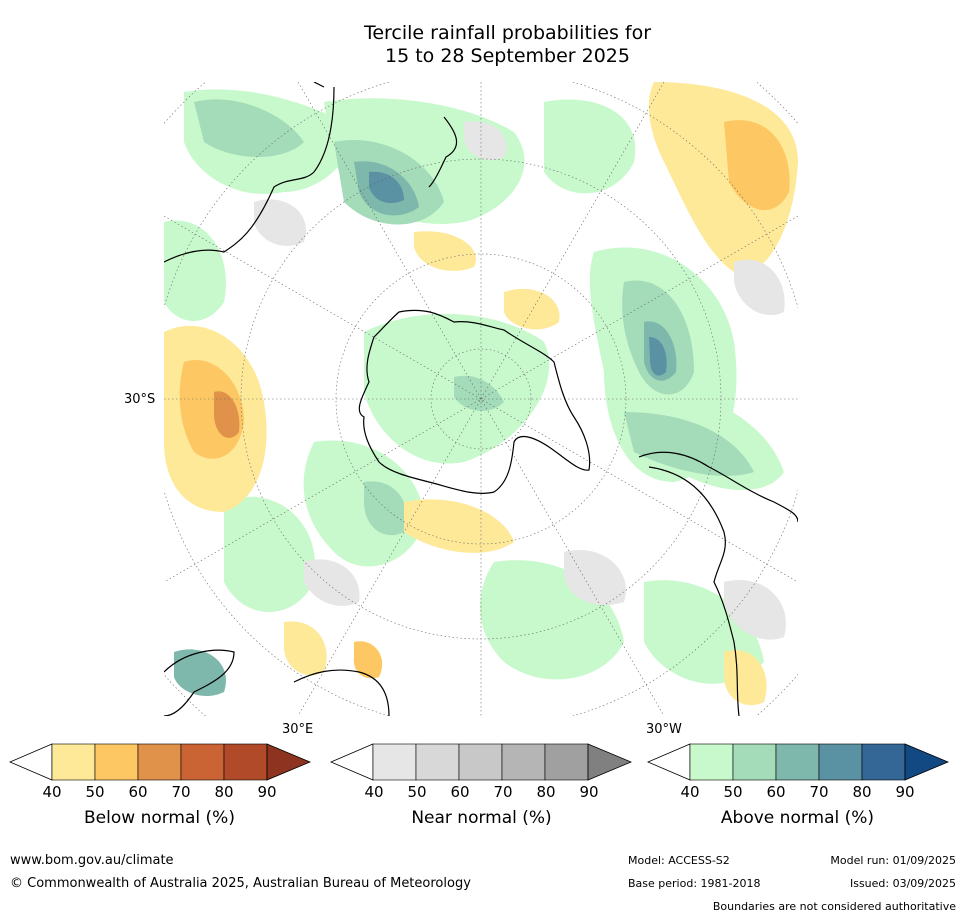  I want to click on colorbar-near, so click(481, 762).